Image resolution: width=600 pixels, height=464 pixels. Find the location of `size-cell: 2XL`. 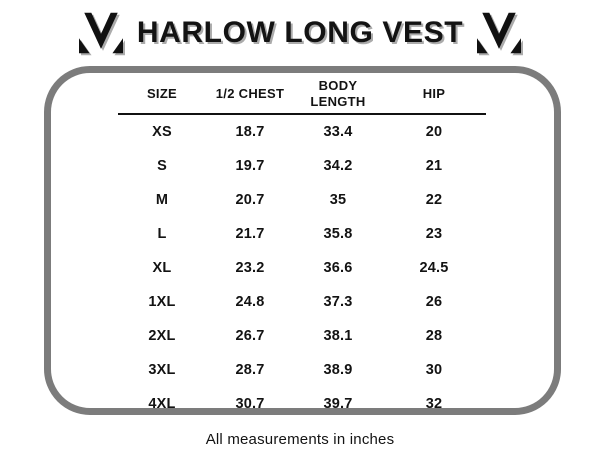

size-cell: 2XL is located at coordinates (162, 336).